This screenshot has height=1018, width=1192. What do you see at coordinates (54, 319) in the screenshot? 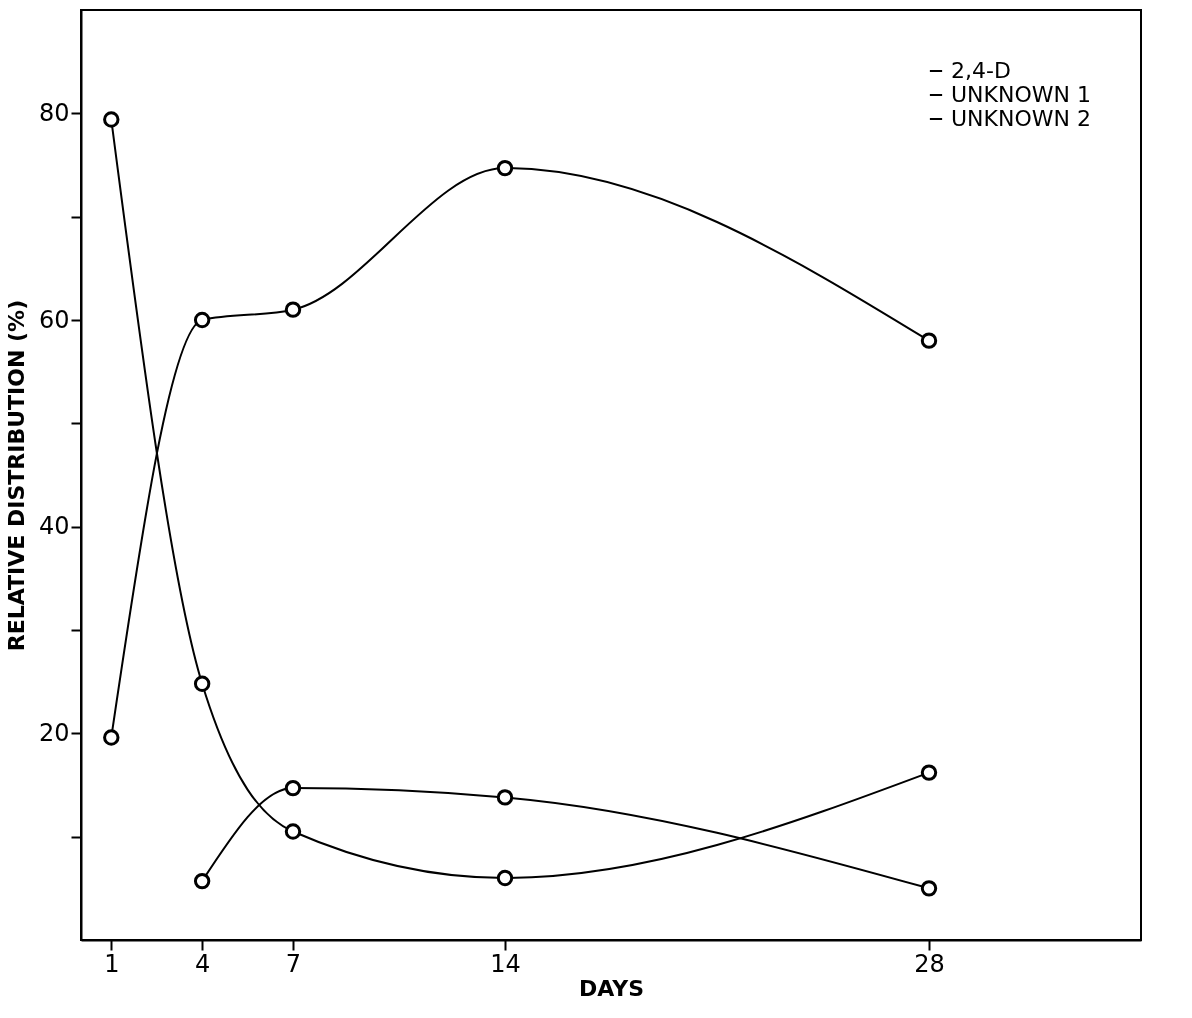
I see `y-tick-label: 60` at bounding box center [54, 319].